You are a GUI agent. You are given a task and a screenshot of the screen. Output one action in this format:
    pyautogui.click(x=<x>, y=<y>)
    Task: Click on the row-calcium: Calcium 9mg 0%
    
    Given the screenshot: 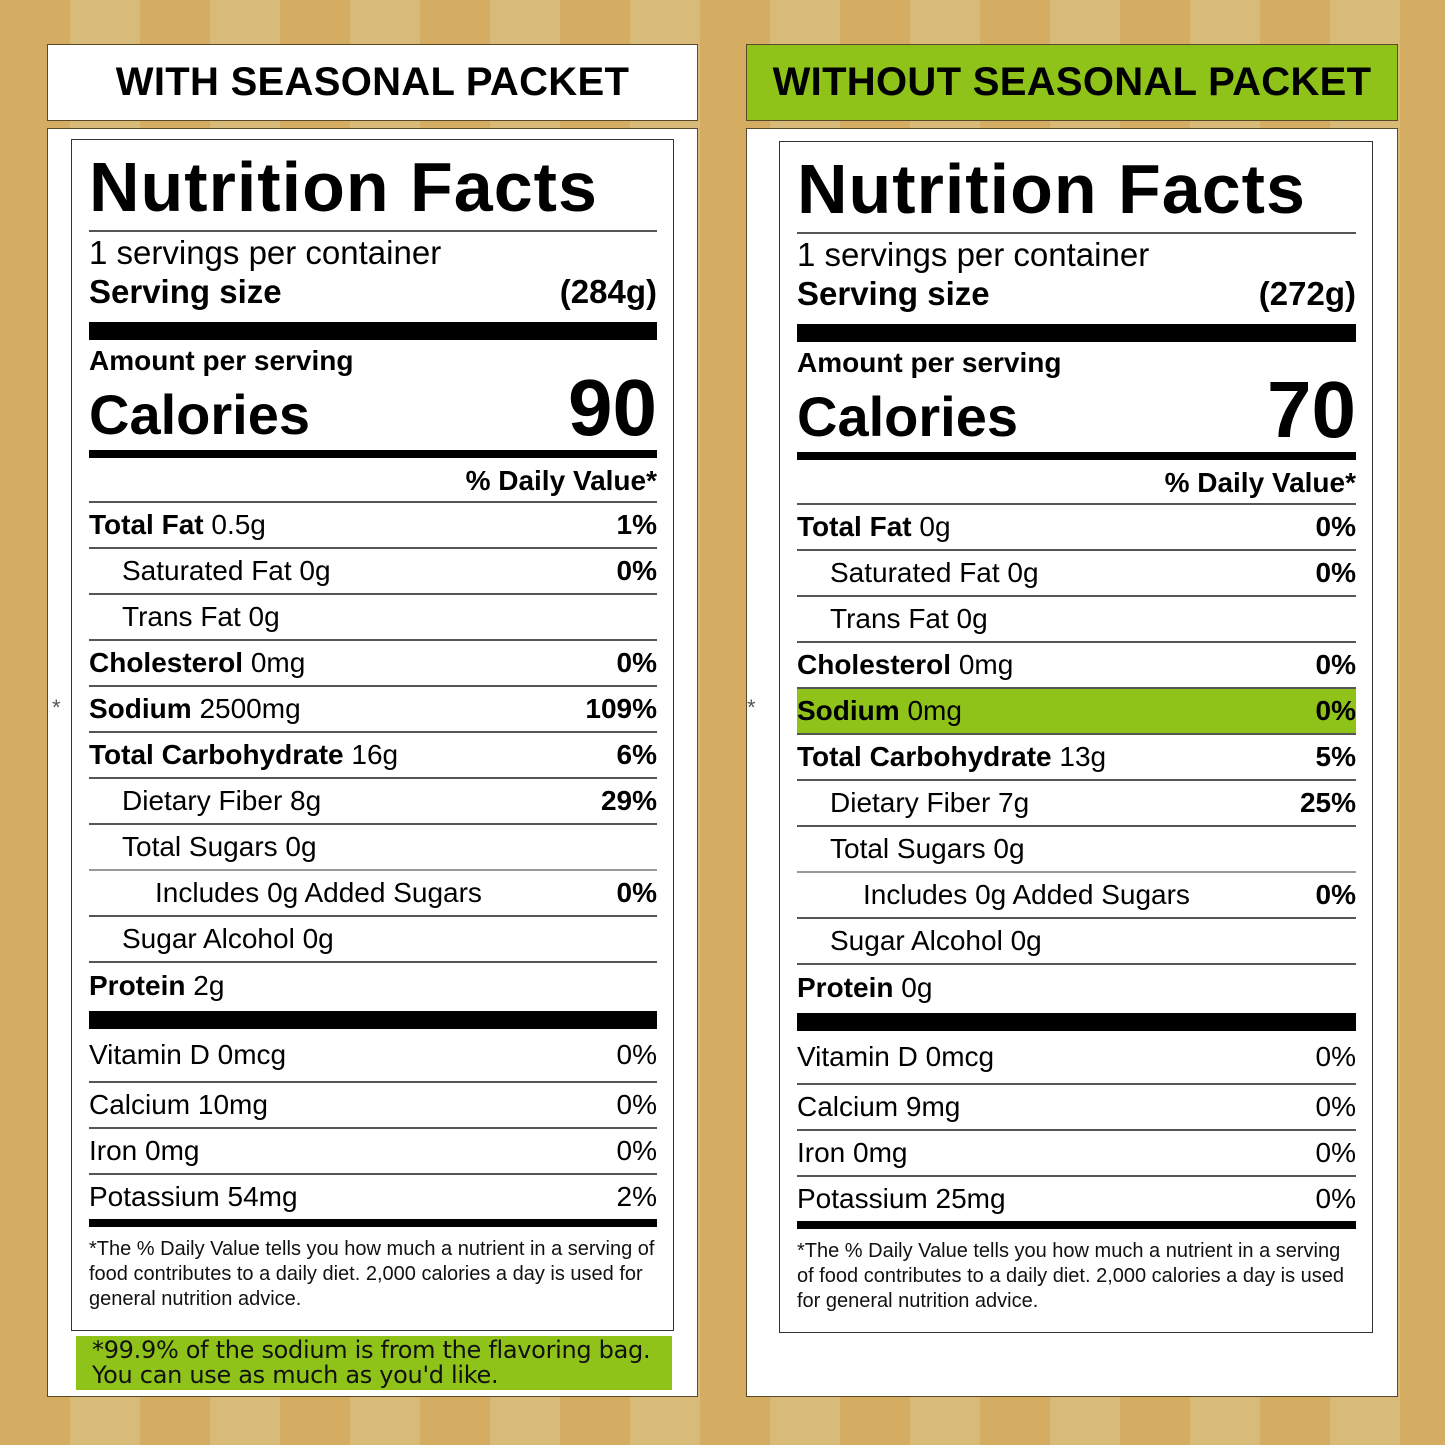 What is the action you would take?
    pyautogui.click(x=1076, y=1108)
    